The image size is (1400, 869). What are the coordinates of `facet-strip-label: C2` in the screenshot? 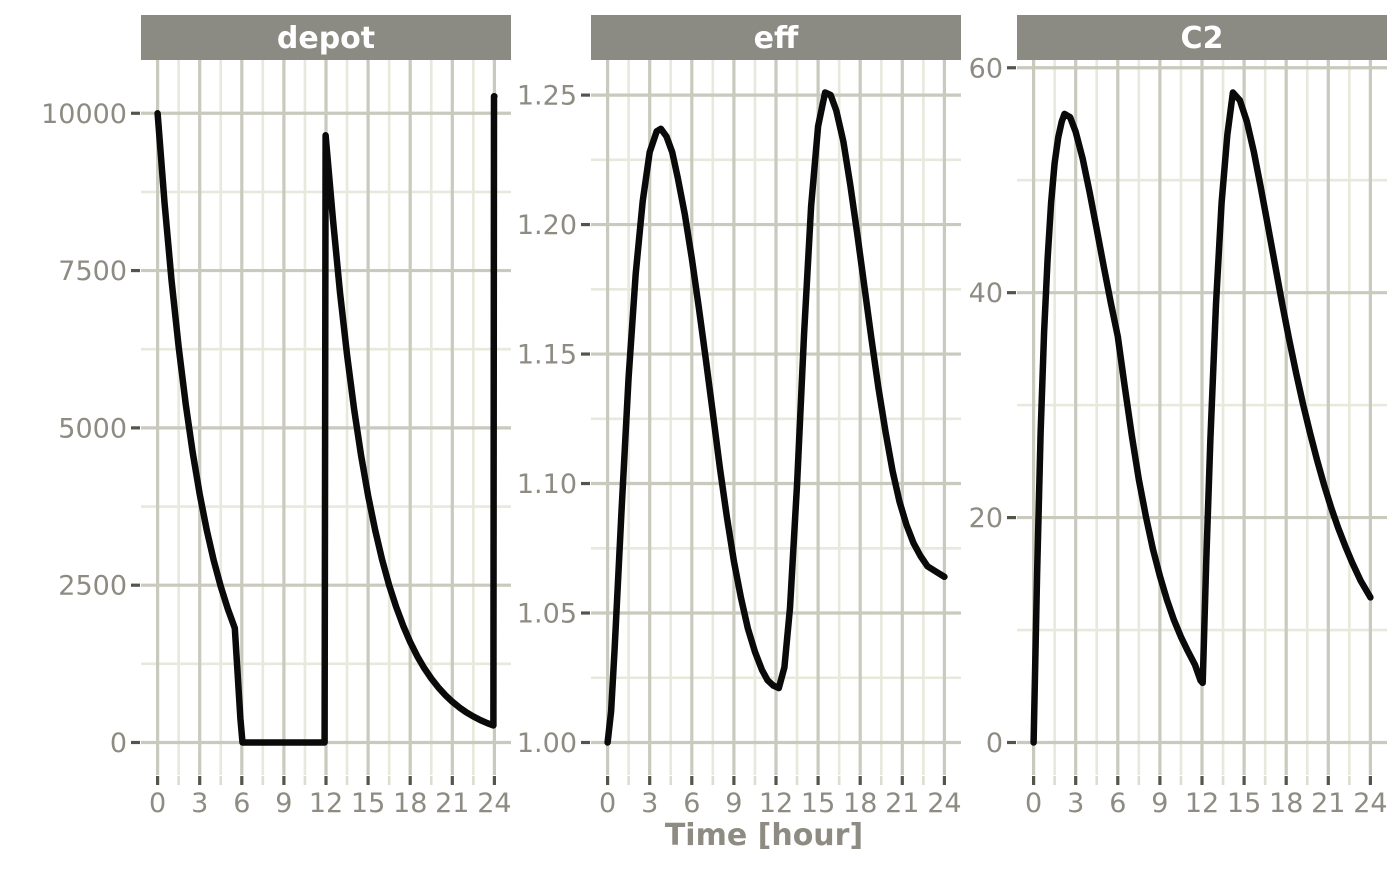 It's located at (1202, 38).